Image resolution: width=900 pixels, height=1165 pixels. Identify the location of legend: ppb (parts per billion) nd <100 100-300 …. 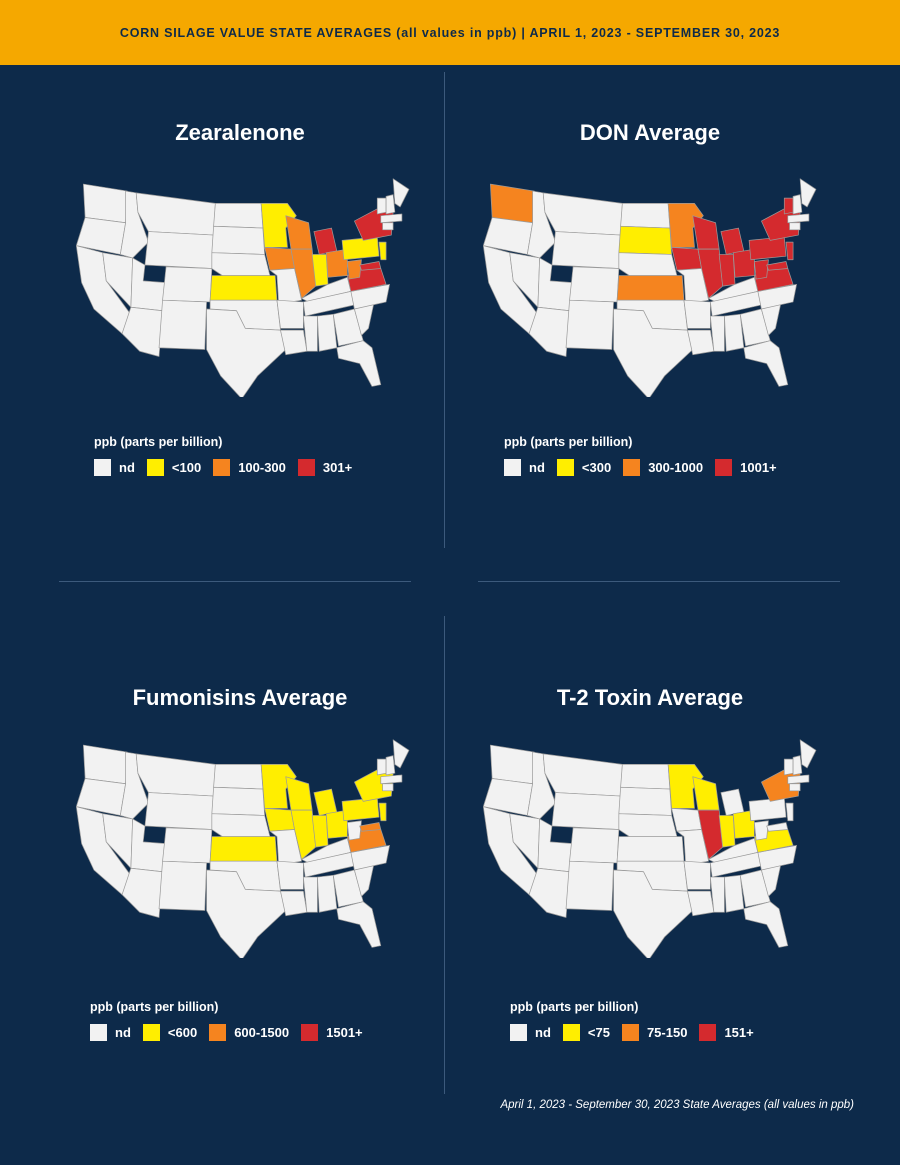
(229, 455).